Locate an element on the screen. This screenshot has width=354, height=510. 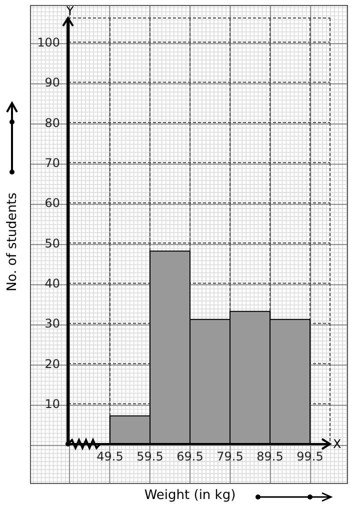
y-tick-label: 80 is located at coordinates (52, 123).